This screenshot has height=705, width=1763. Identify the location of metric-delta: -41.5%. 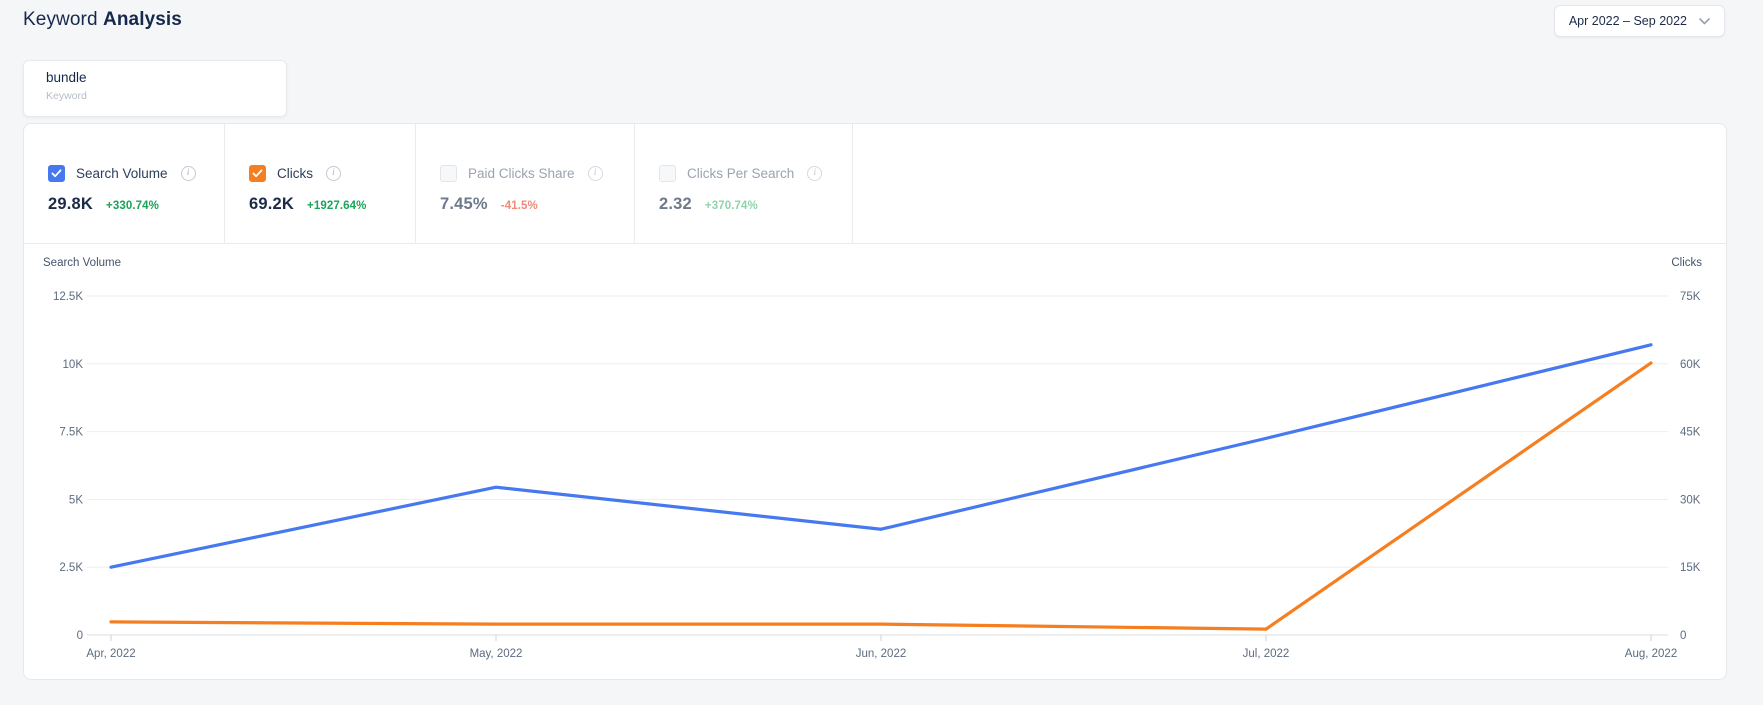
(519, 206).